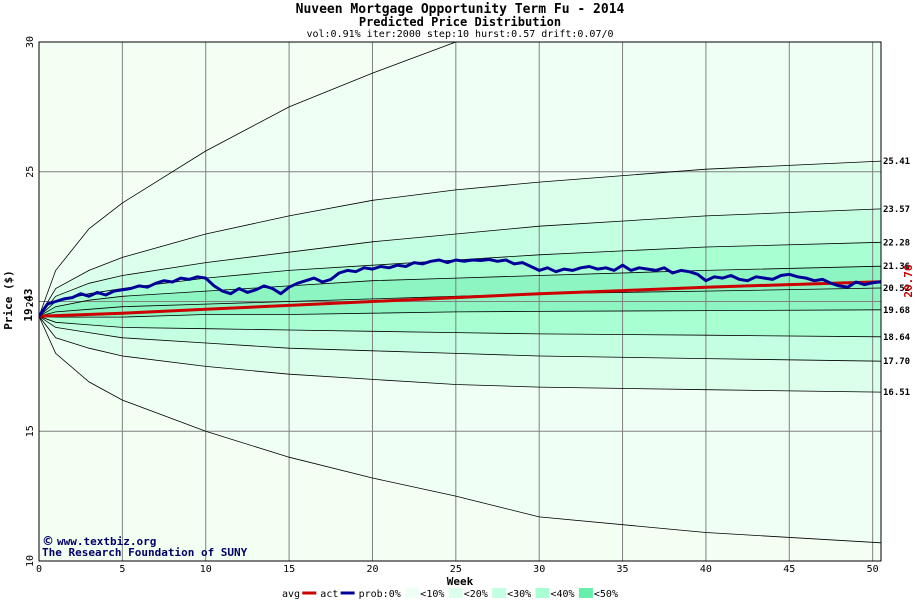 Image resolution: width=920 pixels, height=600 pixels. What do you see at coordinates (39, 569) in the screenshot?
I see `x-tick-label: 0` at bounding box center [39, 569].